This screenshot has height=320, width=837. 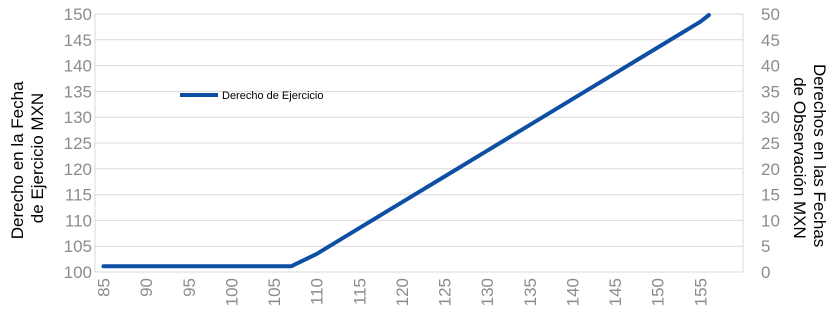 I want to click on left-y-tick-label: 100, so click(x=78, y=272).